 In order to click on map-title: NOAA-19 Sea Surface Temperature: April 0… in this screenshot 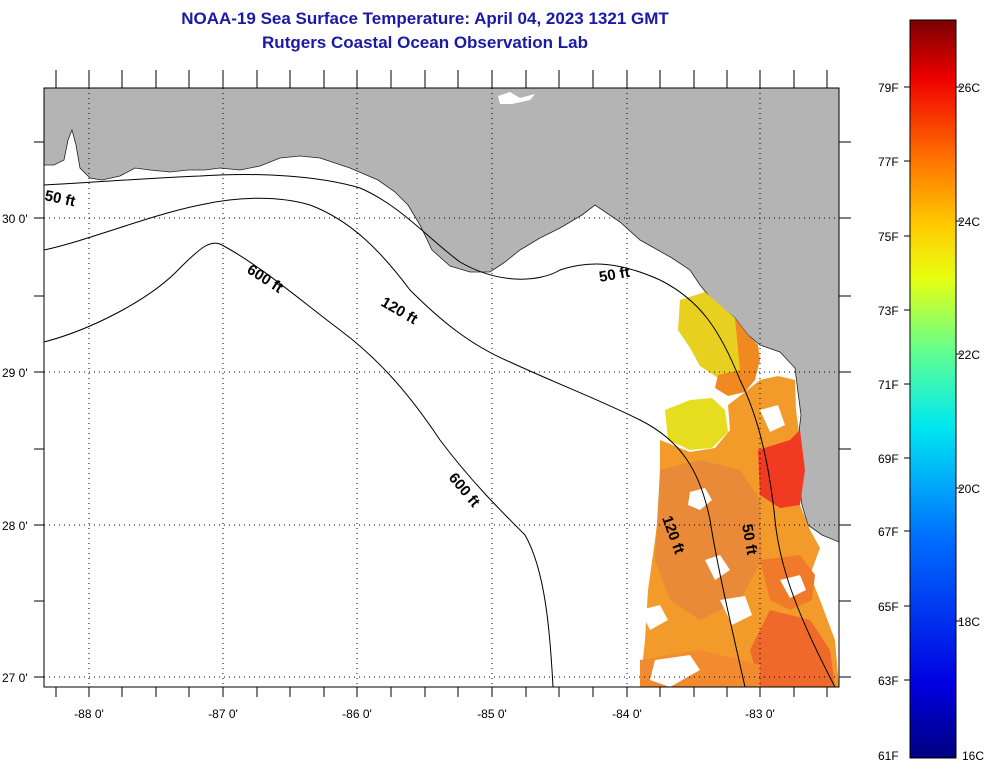, I will do `click(425, 18)`.